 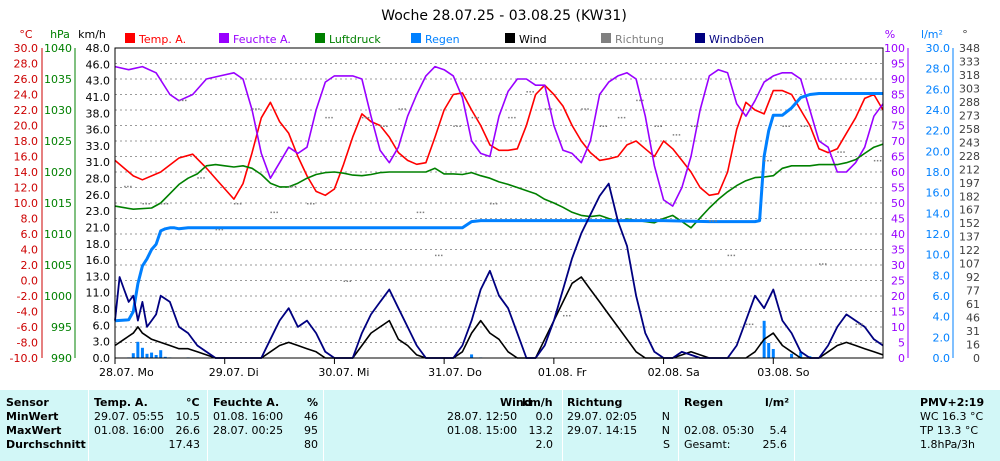 What do you see at coordinates (602, 430) in the screenshot?
I see `direction-time: 29.07. 14:15` at bounding box center [602, 430].